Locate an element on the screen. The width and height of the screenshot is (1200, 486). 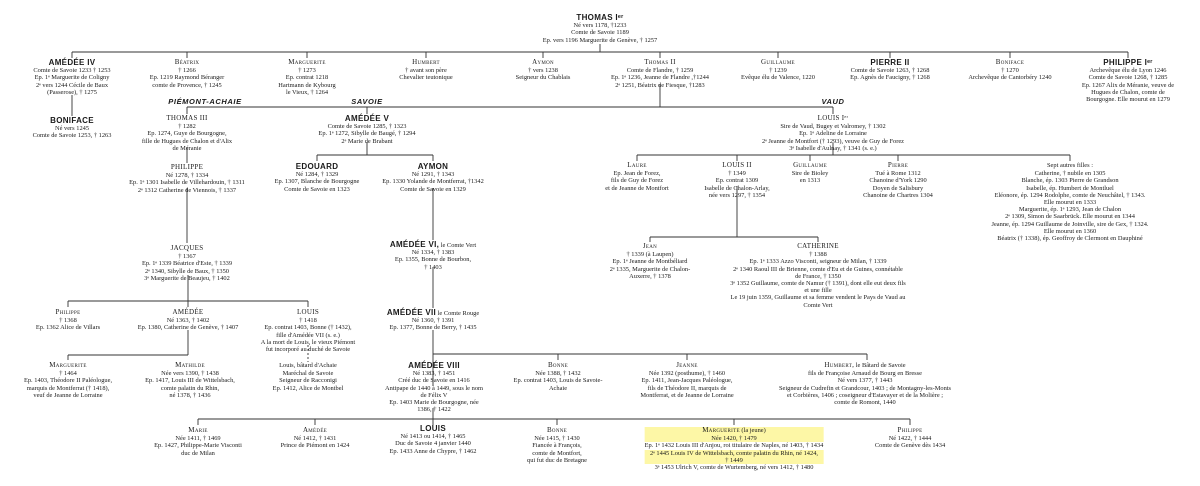
person-detail-line: Né 1363, † 1402 is located at coordinates (188, 321).